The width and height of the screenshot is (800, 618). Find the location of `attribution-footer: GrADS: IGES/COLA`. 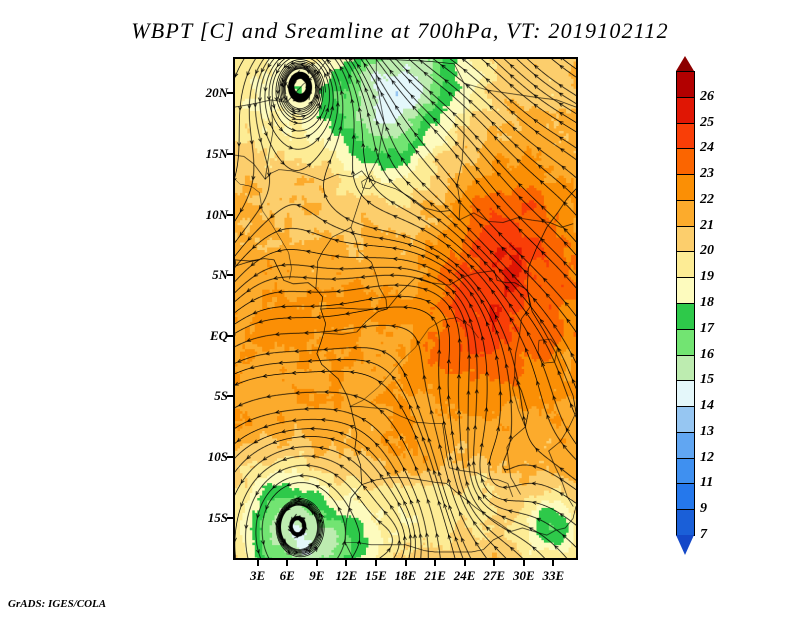

attribution-footer: GrADS: IGES/COLA is located at coordinates (57, 604).